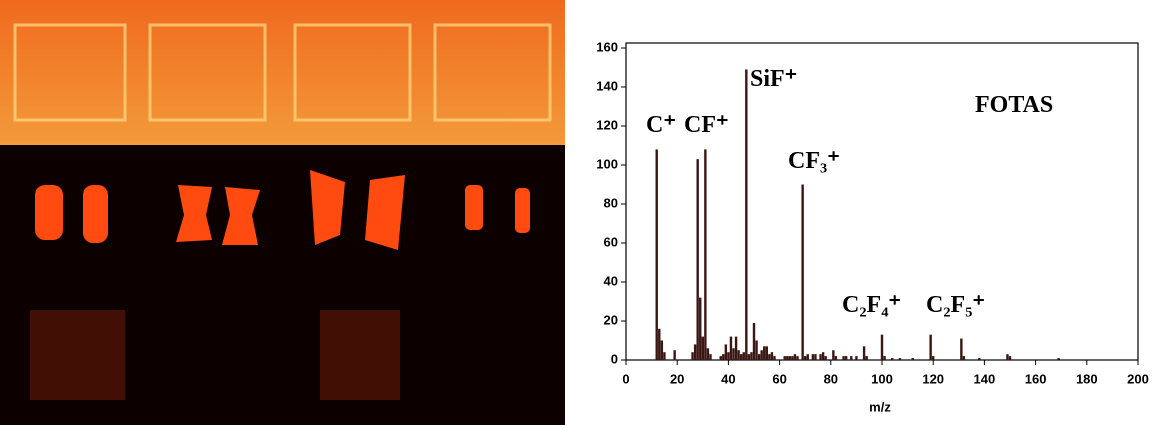 This screenshot has height=425, width=1160. I want to click on x-tick-label: 0, so click(625, 378).